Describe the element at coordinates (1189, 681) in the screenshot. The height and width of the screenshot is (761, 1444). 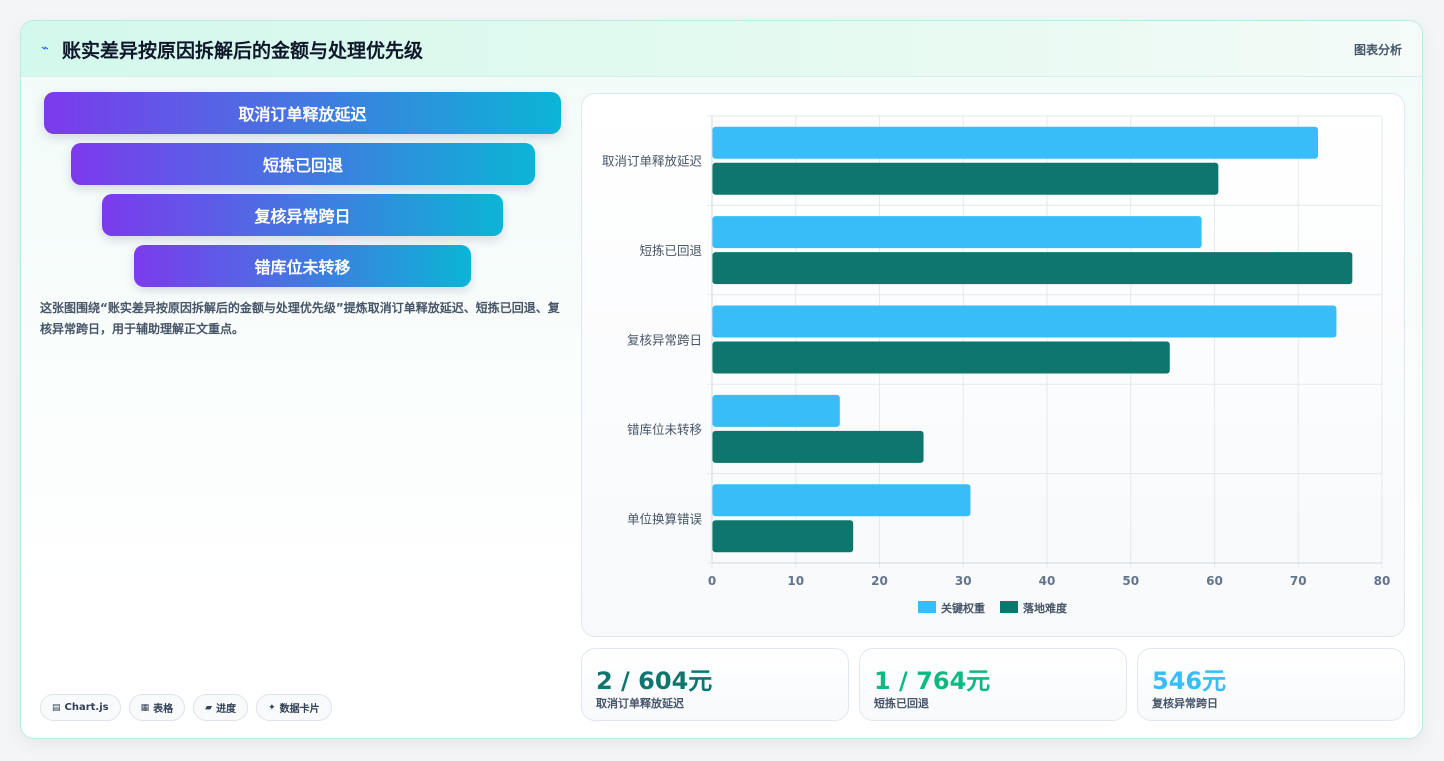
I see `kpi-value: 546元` at that location.